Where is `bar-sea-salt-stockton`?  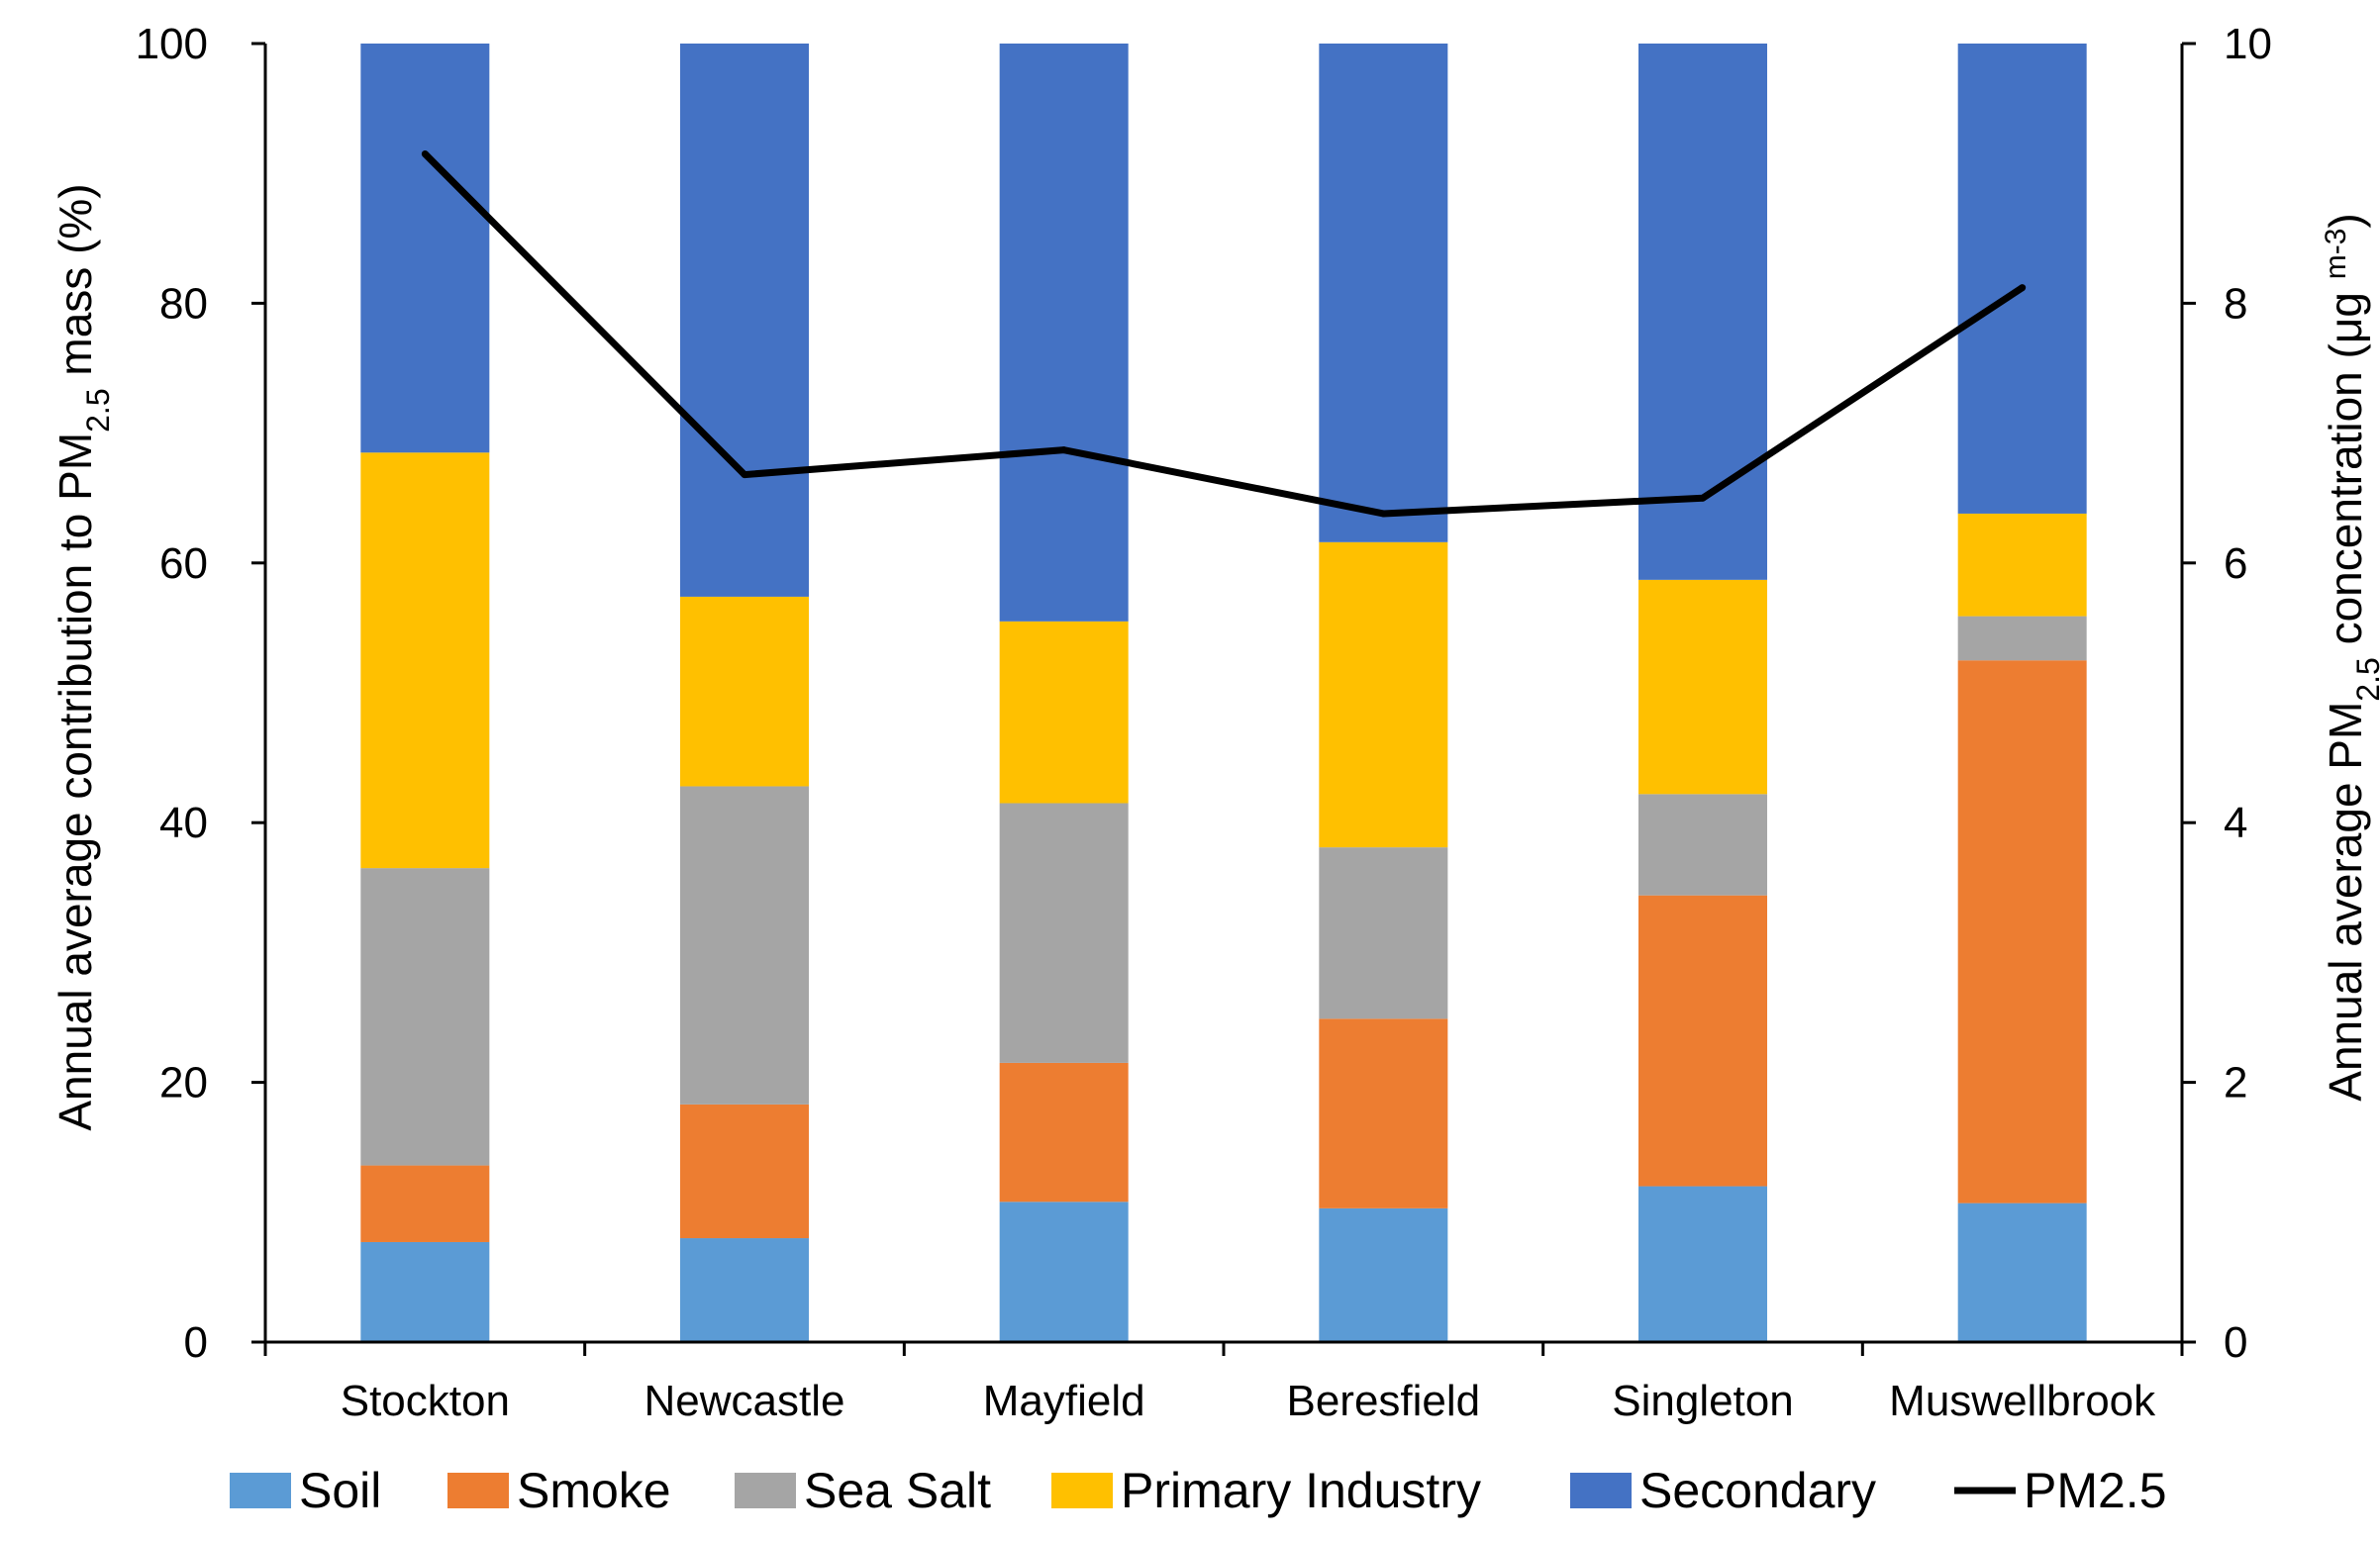 bar-sea-salt-stockton is located at coordinates (425, 1017).